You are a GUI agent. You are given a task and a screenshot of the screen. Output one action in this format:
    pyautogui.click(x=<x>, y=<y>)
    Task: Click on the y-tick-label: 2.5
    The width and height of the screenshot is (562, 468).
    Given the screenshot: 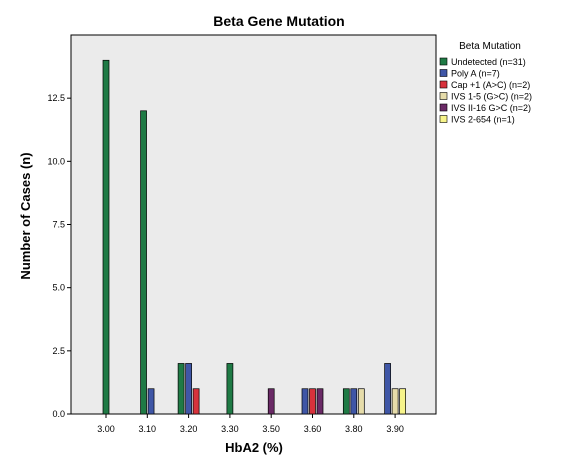 What is the action you would take?
    pyautogui.click(x=58, y=351)
    